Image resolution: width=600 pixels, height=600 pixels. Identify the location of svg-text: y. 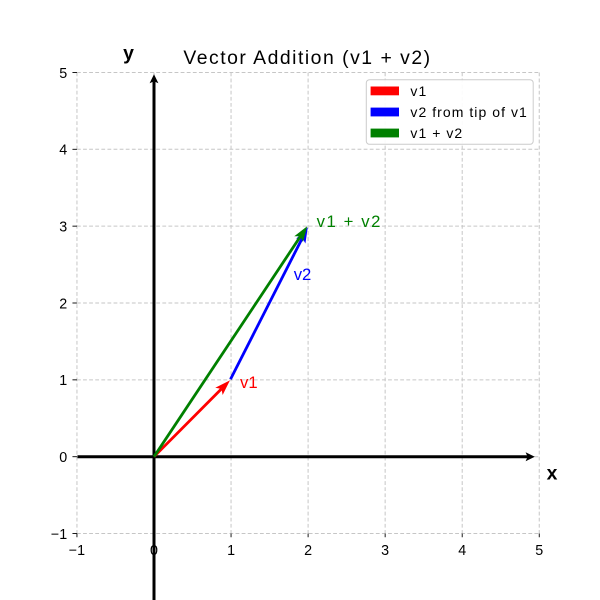
(128, 54).